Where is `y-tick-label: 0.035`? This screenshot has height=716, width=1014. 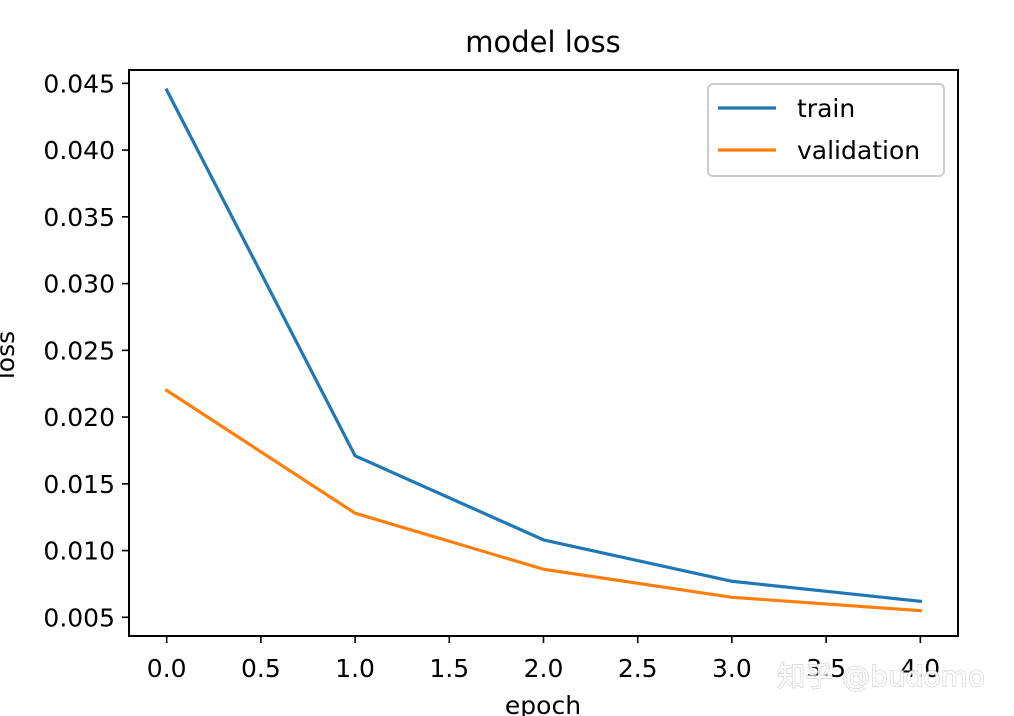
y-tick-label: 0.035 is located at coordinates (79, 217).